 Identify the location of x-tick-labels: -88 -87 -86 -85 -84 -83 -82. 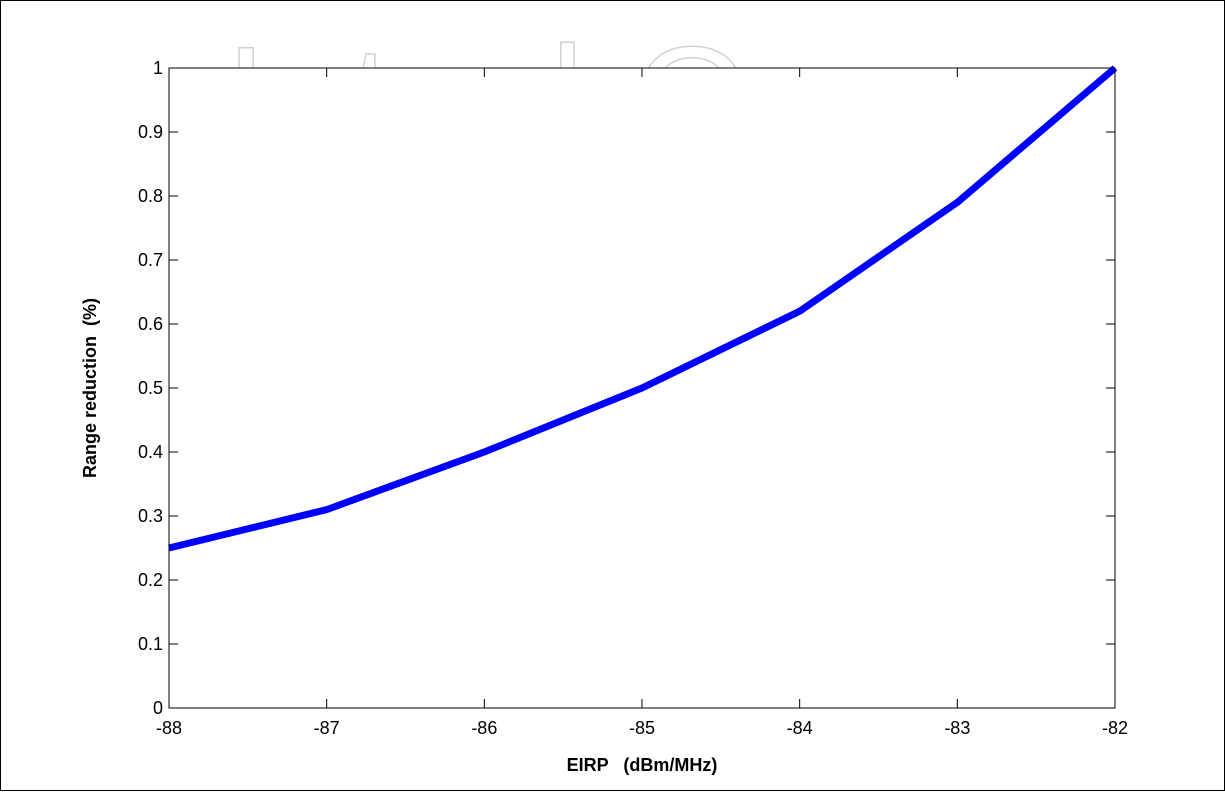
(642, 728).